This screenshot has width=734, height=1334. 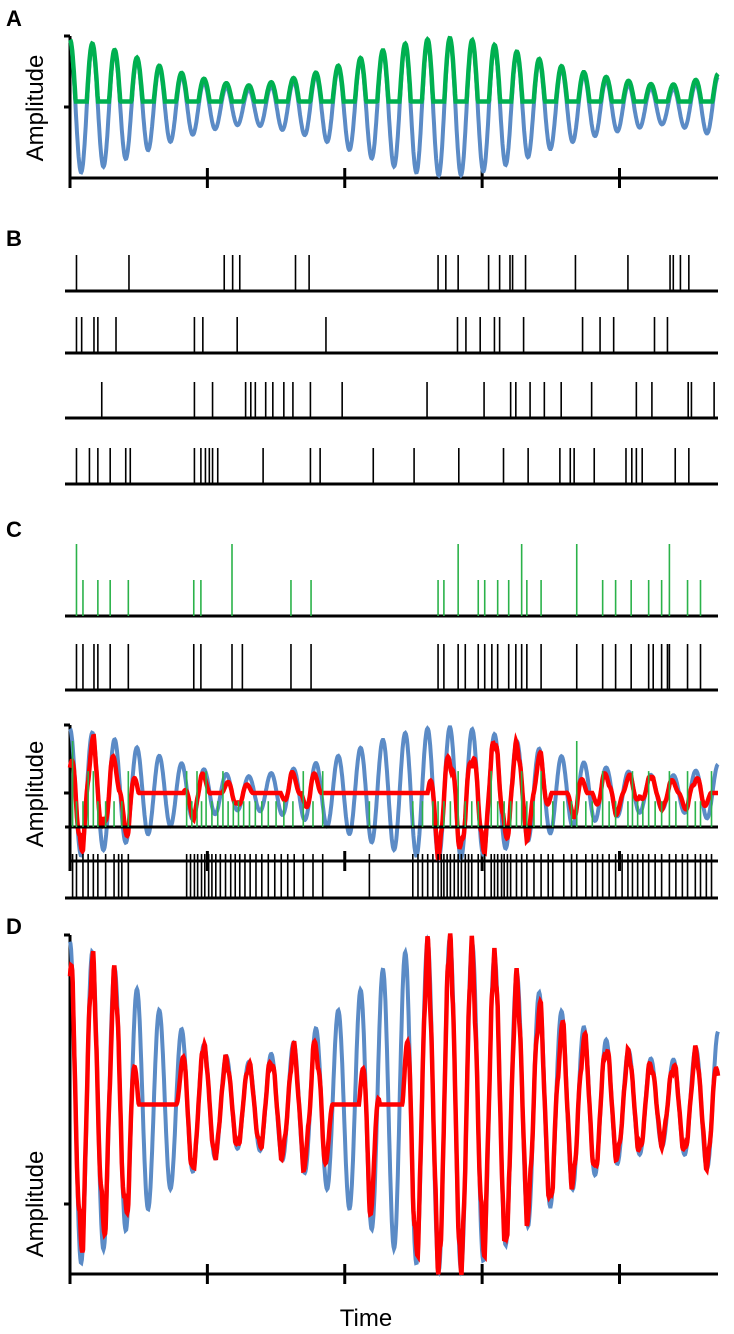 What do you see at coordinates (14, 926) in the screenshot?
I see `panel-letter-d: D` at bounding box center [14, 926].